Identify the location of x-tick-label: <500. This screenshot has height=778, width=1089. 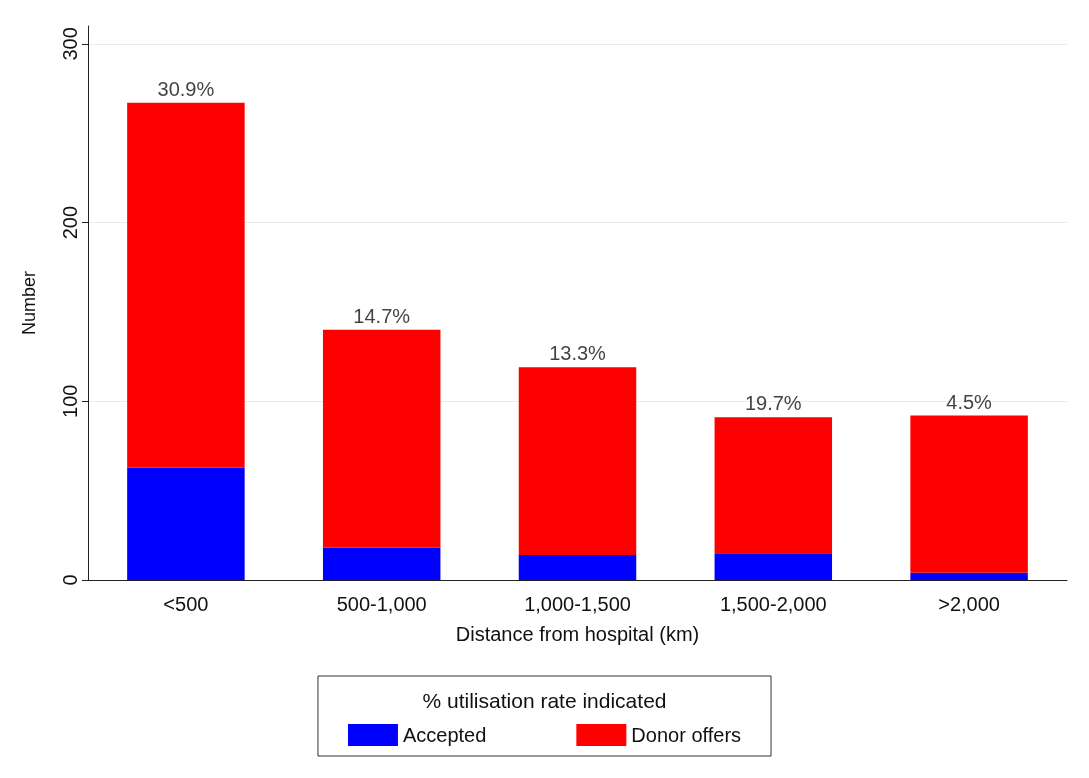
(186, 604).